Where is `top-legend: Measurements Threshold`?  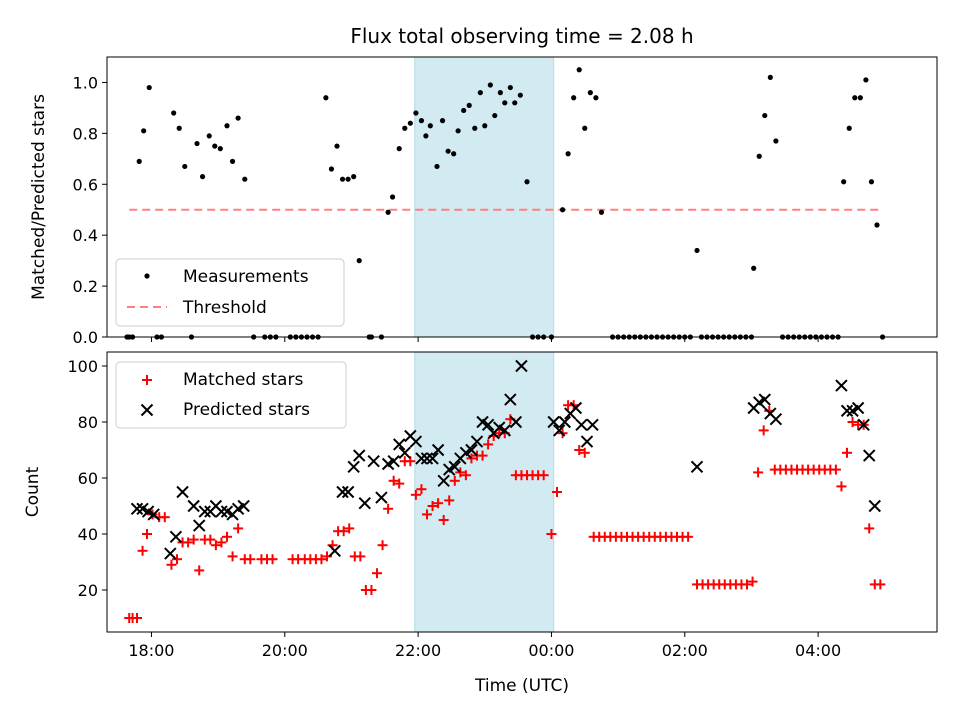
top-legend: Measurements Threshold is located at coordinates (230, 292).